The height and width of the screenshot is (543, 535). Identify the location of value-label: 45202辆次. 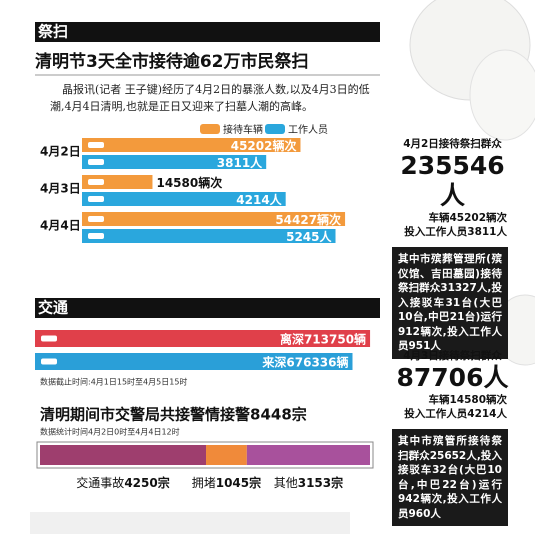
(264, 145).